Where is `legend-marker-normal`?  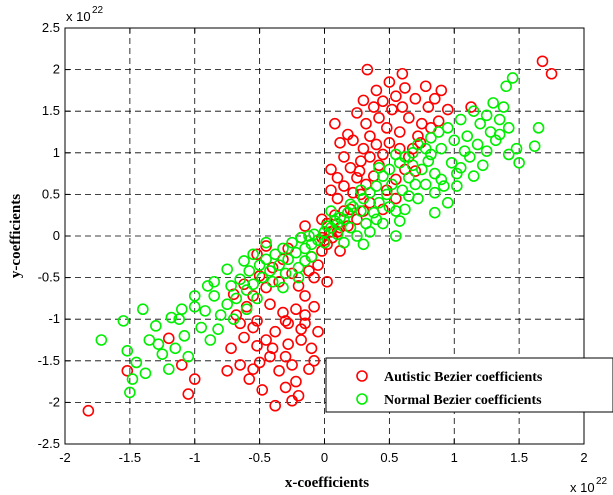 legend-marker-normal is located at coordinates (362, 399).